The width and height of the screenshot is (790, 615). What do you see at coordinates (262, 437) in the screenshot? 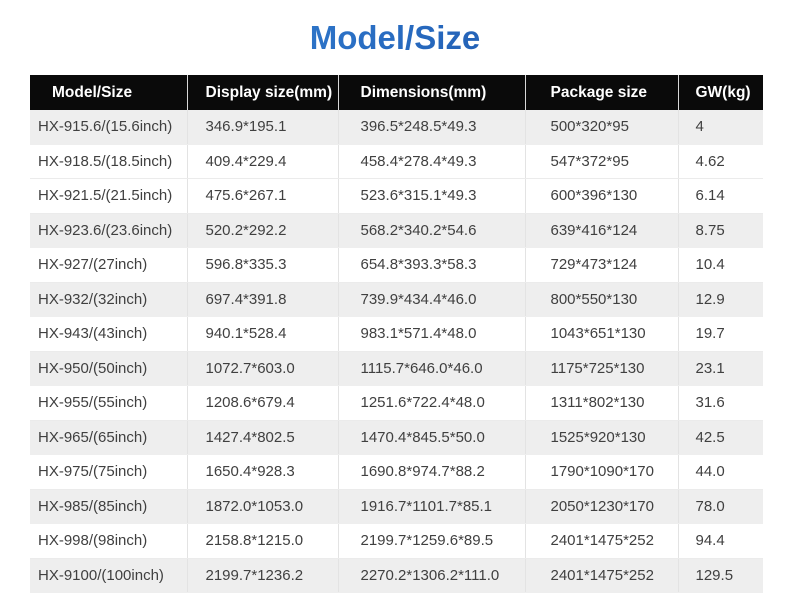
I see `cell-display-size: 1427.4*802.5` at bounding box center [262, 437].